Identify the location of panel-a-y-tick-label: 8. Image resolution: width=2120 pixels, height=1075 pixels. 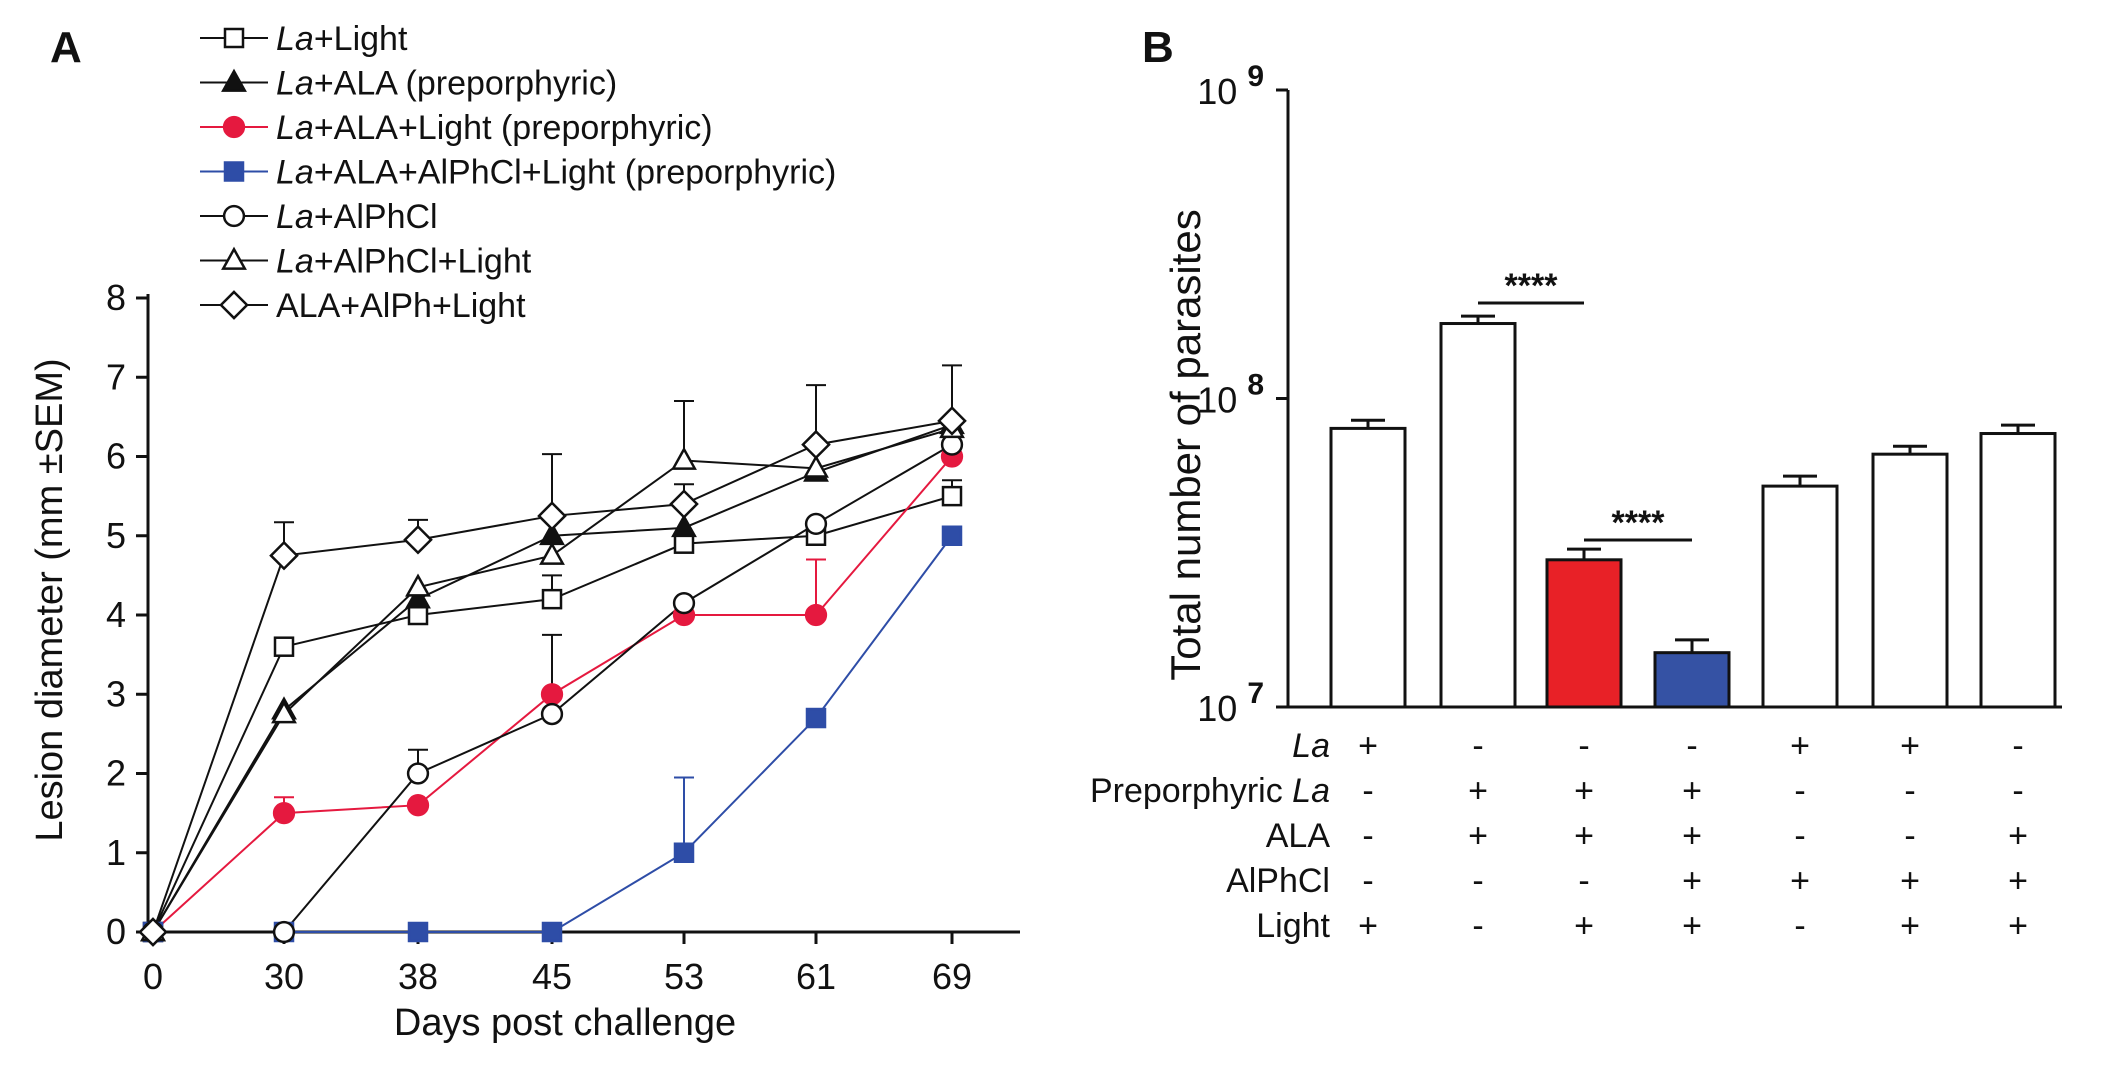
(116, 297).